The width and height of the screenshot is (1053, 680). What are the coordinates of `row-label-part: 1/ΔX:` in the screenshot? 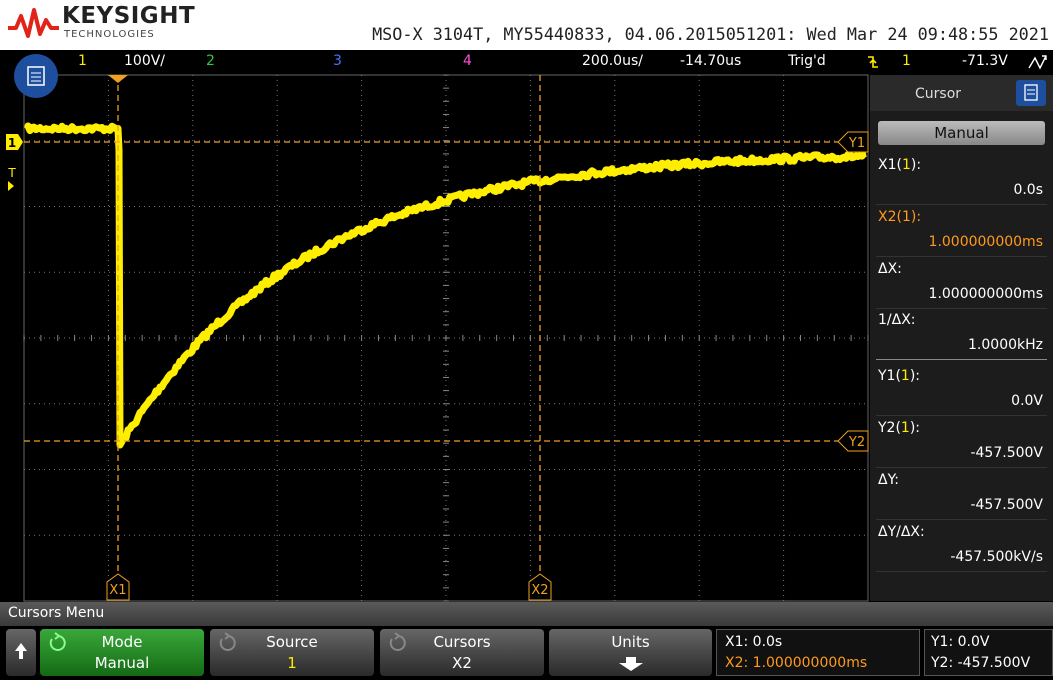 It's located at (897, 320).